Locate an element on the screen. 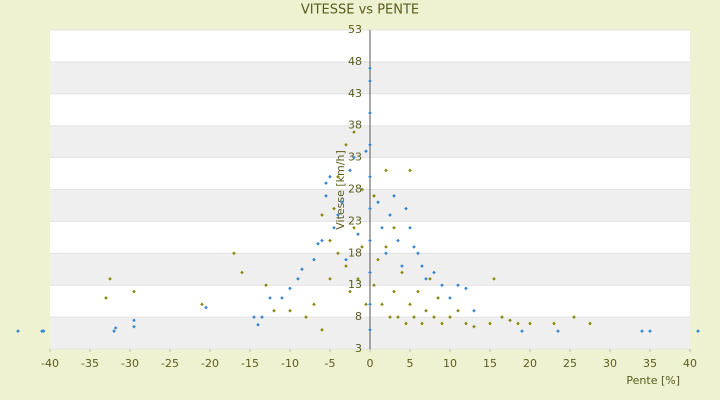  y-tick-label: 8 is located at coordinates (358, 316).